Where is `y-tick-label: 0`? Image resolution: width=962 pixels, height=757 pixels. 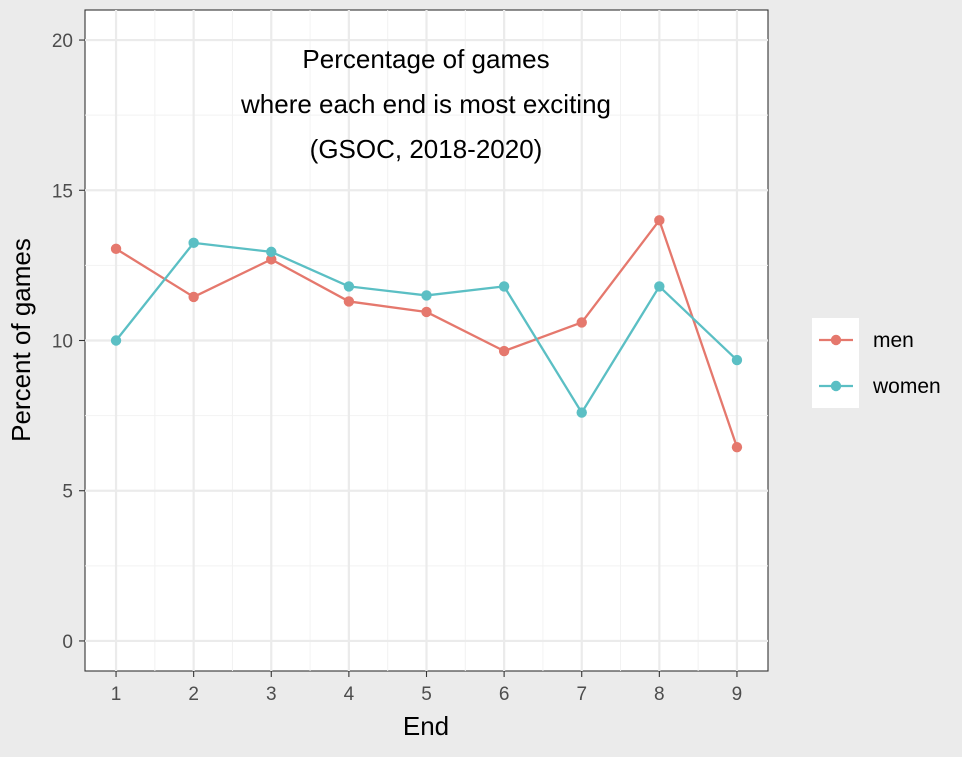
y-tick-label: 0 is located at coordinates (67, 642).